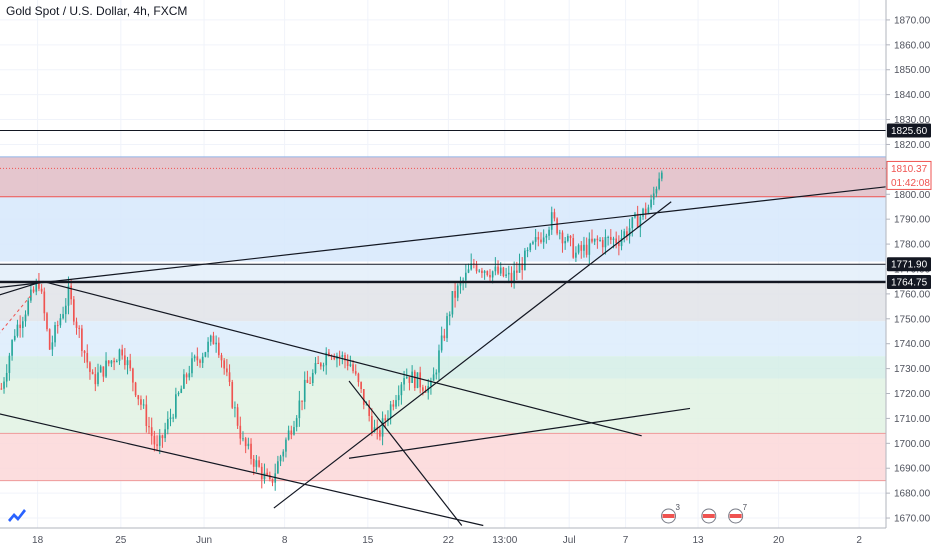 The image size is (932, 550). What do you see at coordinates (912, 344) in the screenshot?
I see `price-tick-label: 1740.00` at bounding box center [912, 344].